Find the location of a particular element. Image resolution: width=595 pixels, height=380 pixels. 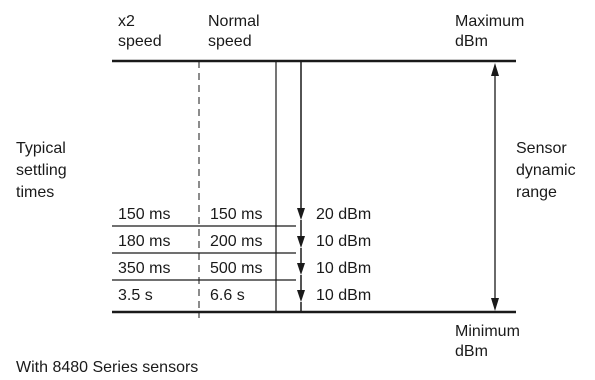

row-normal-value: 200 ms is located at coordinates (236, 241).